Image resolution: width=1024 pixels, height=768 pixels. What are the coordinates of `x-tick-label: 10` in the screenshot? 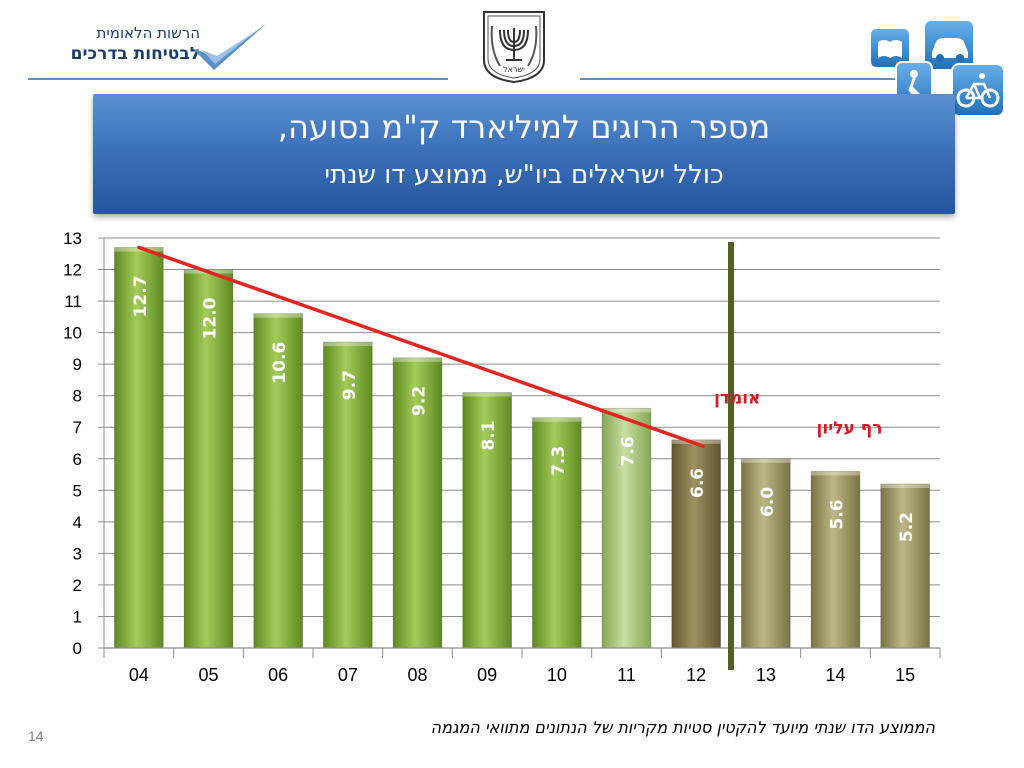 It's located at (557, 675).